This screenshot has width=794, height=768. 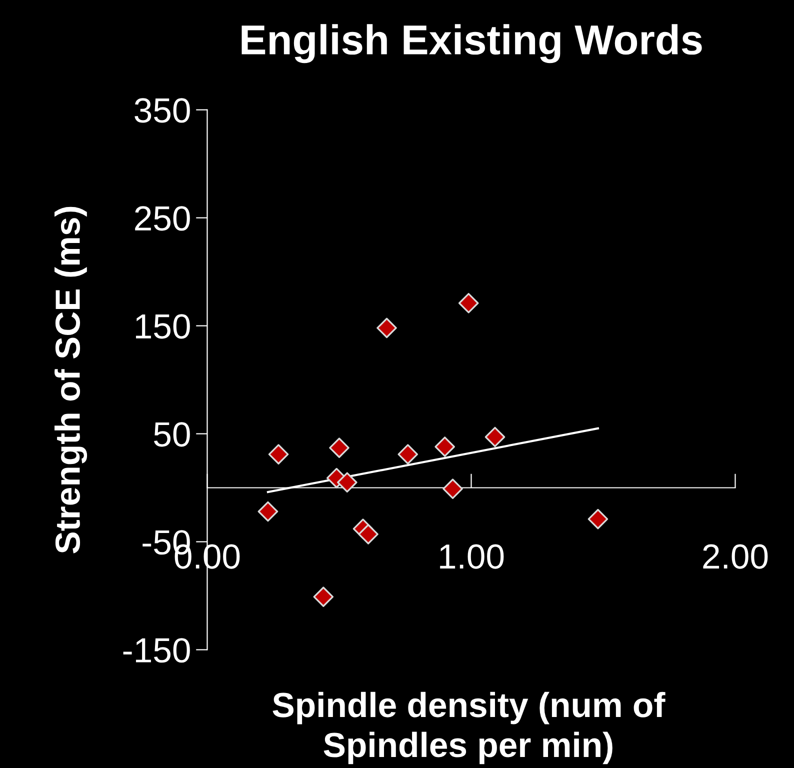 What do you see at coordinates (156, 650) in the screenshot?
I see `y-tick-label: -150` at bounding box center [156, 650].